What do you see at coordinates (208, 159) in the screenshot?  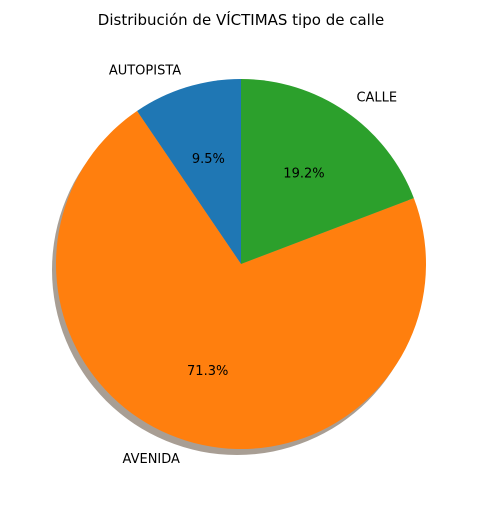 I see `pct-label-autopista: 9.5%` at bounding box center [208, 159].